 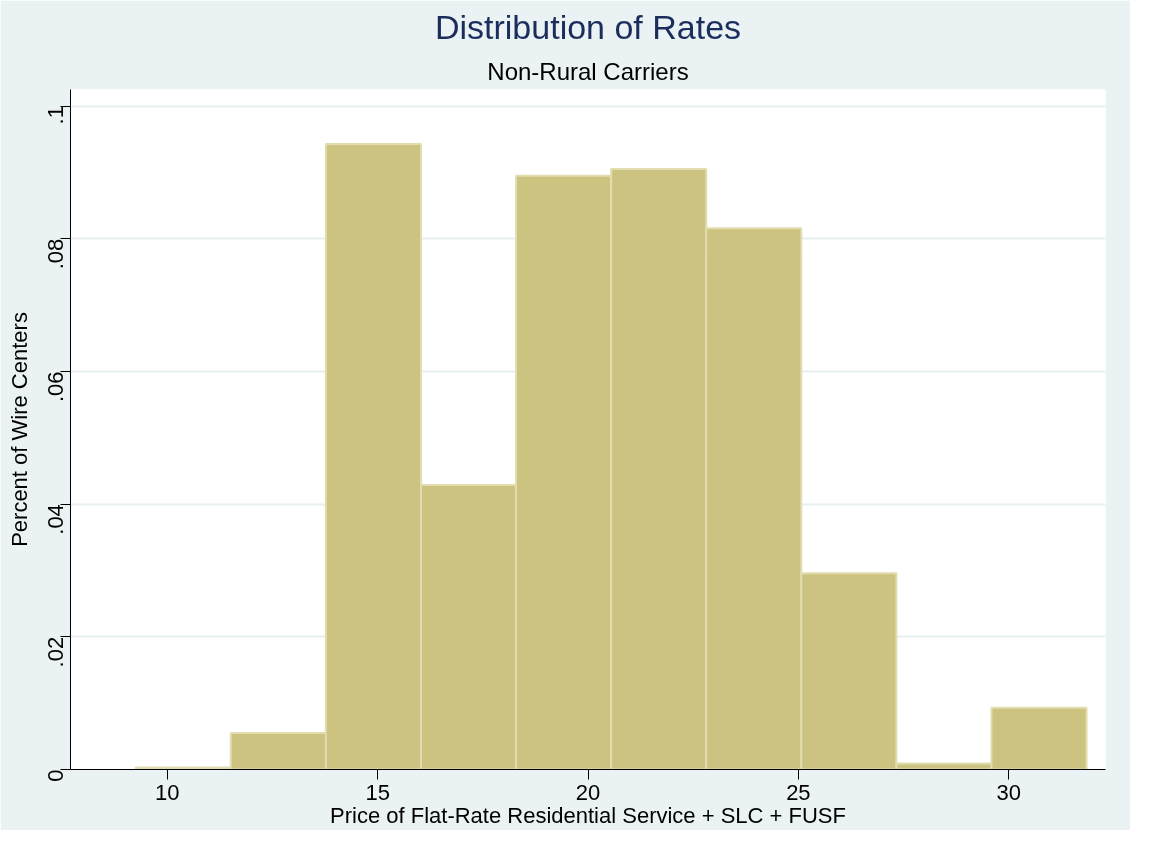 What do you see at coordinates (588, 792) in the screenshot?
I see `x-tick-label: 20` at bounding box center [588, 792].